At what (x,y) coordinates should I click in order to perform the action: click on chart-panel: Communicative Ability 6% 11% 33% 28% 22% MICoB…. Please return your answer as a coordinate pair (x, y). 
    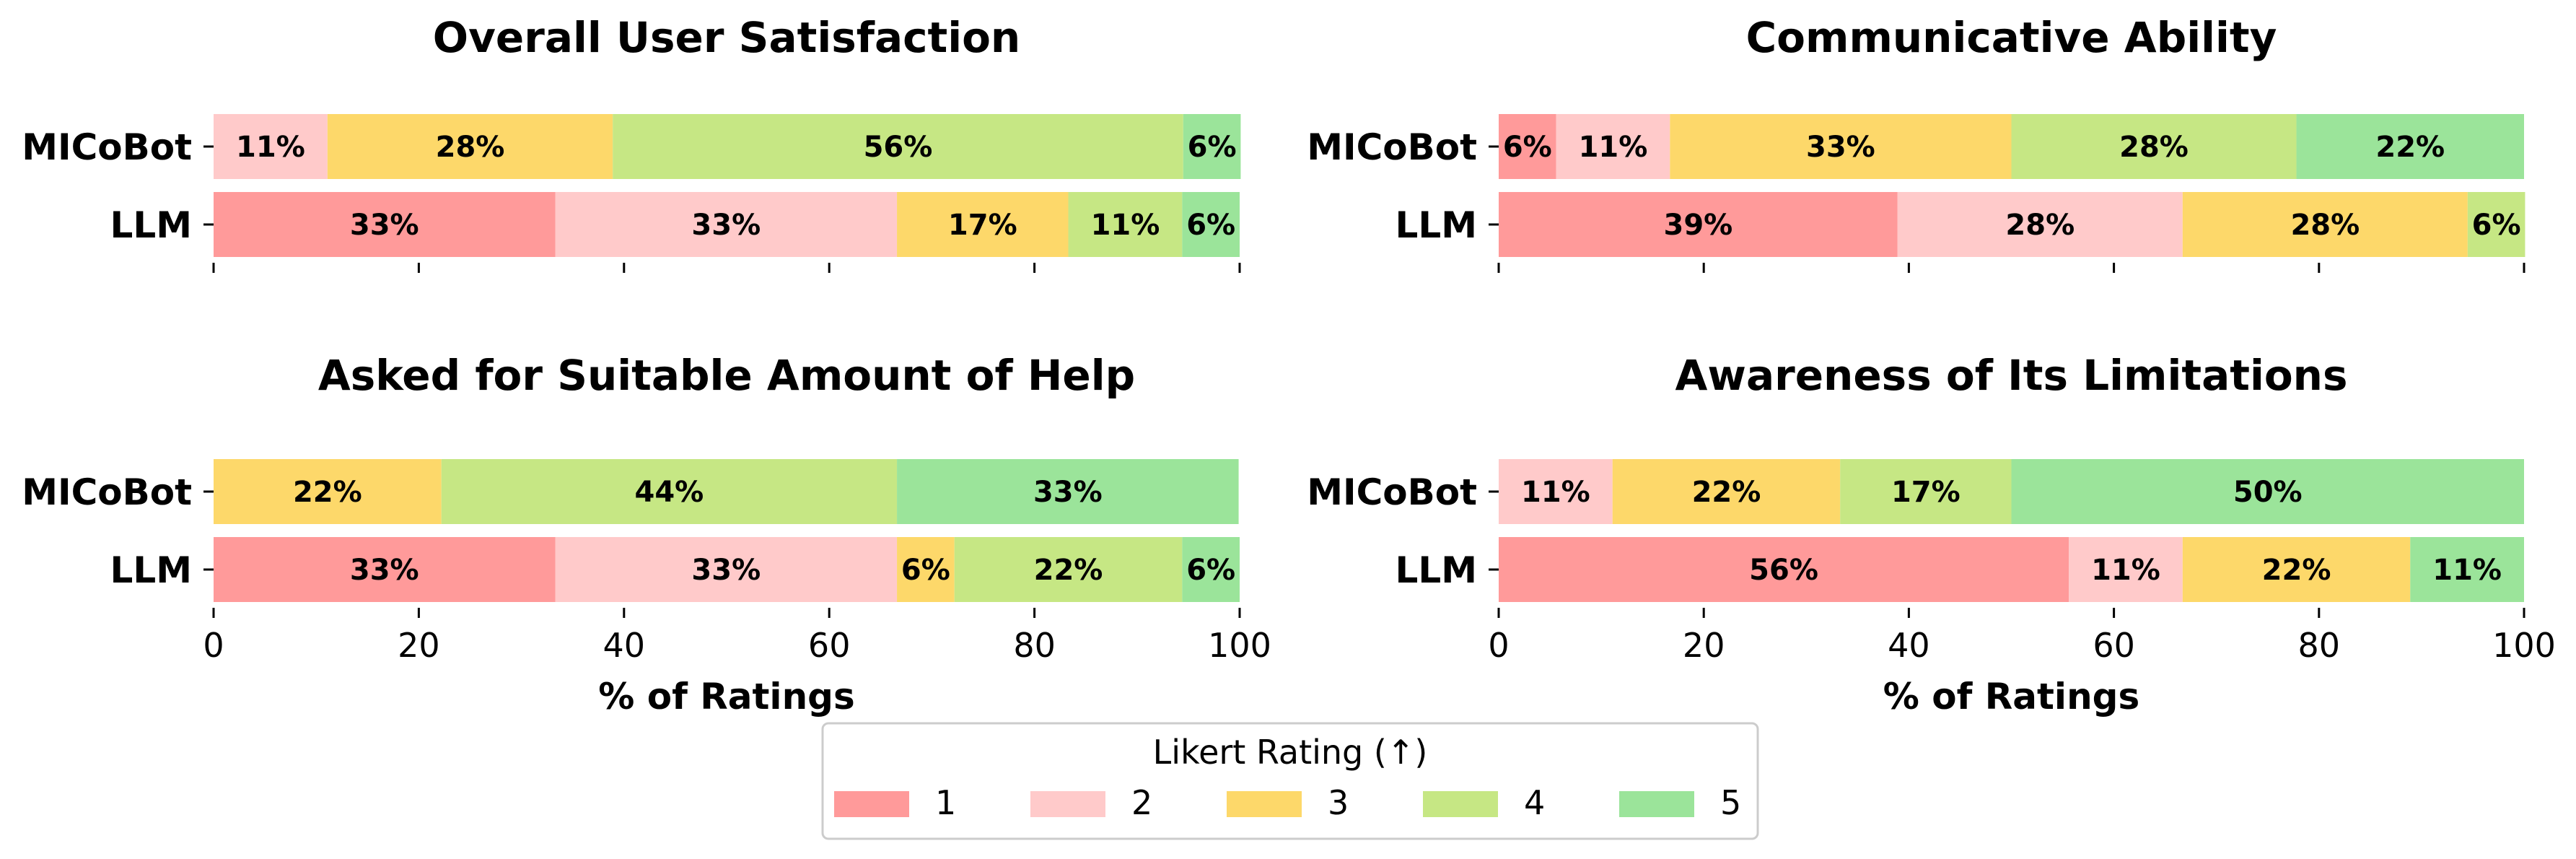
    Looking at the image, I should click on (1916, 143).